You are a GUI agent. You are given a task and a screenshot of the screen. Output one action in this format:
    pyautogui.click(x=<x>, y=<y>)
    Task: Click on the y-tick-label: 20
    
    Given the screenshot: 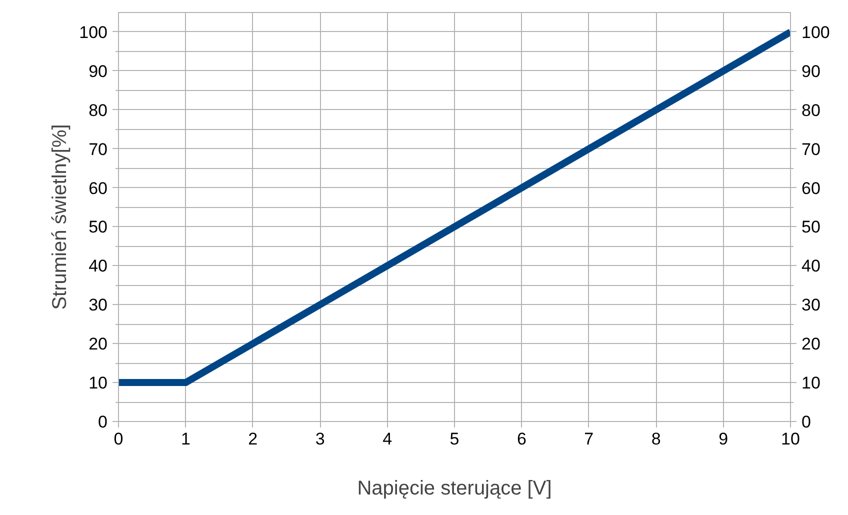 What is the action you would take?
    pyautogui.click(x=98, y=344)
    